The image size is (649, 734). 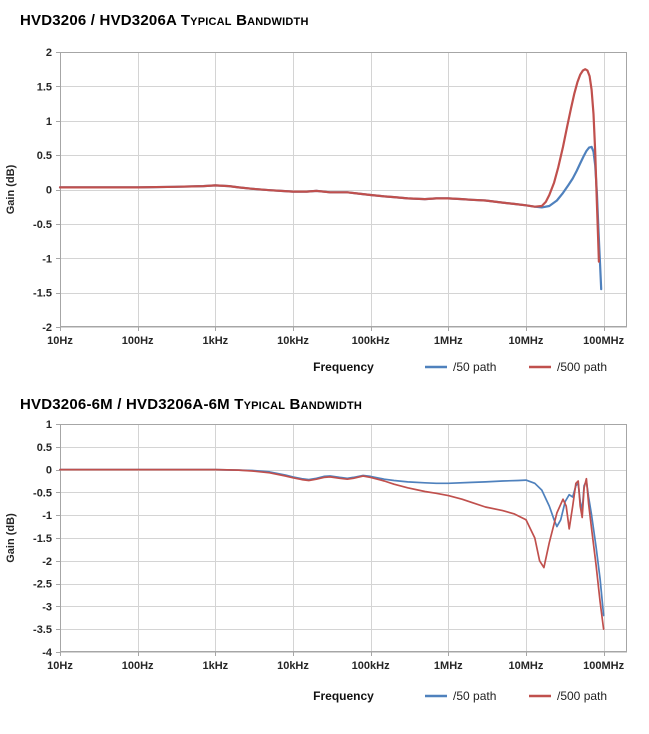 I want to click on svg-text: 2, so click(x=49, y=53).